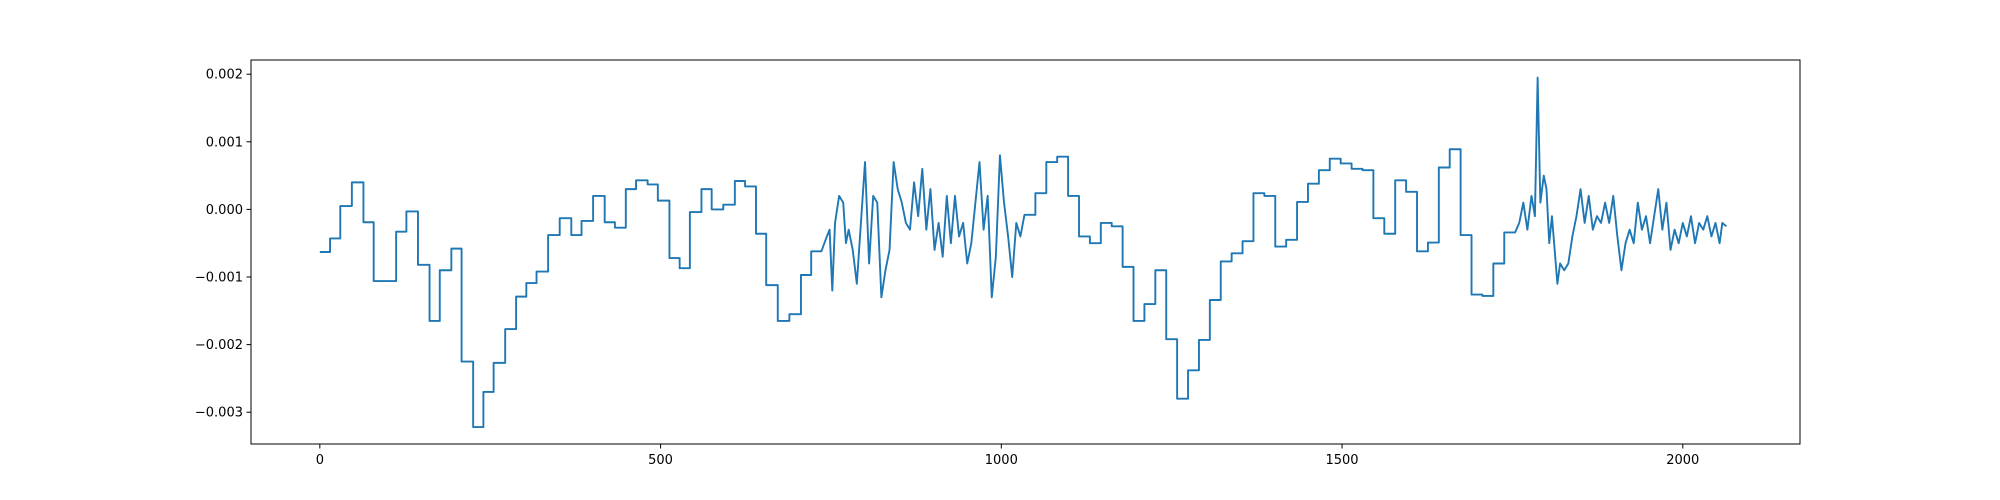 This screenshot has height=500, width=2000. What do you see at coordinates (219, 278) in the screenshot?
I see `y-tick-label: −0.001` at bounding box center [219, 278].